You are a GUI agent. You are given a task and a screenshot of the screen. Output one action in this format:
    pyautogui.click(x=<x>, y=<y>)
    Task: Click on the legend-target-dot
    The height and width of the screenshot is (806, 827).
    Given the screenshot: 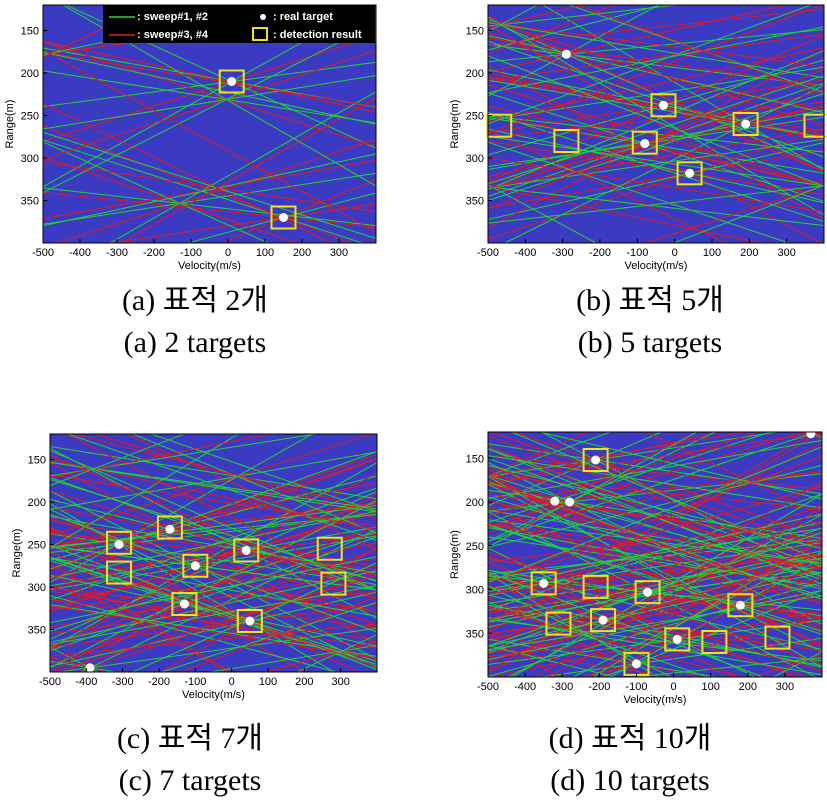 What is the action you would take?
    pyautogui.click(x=263, y=17)
    